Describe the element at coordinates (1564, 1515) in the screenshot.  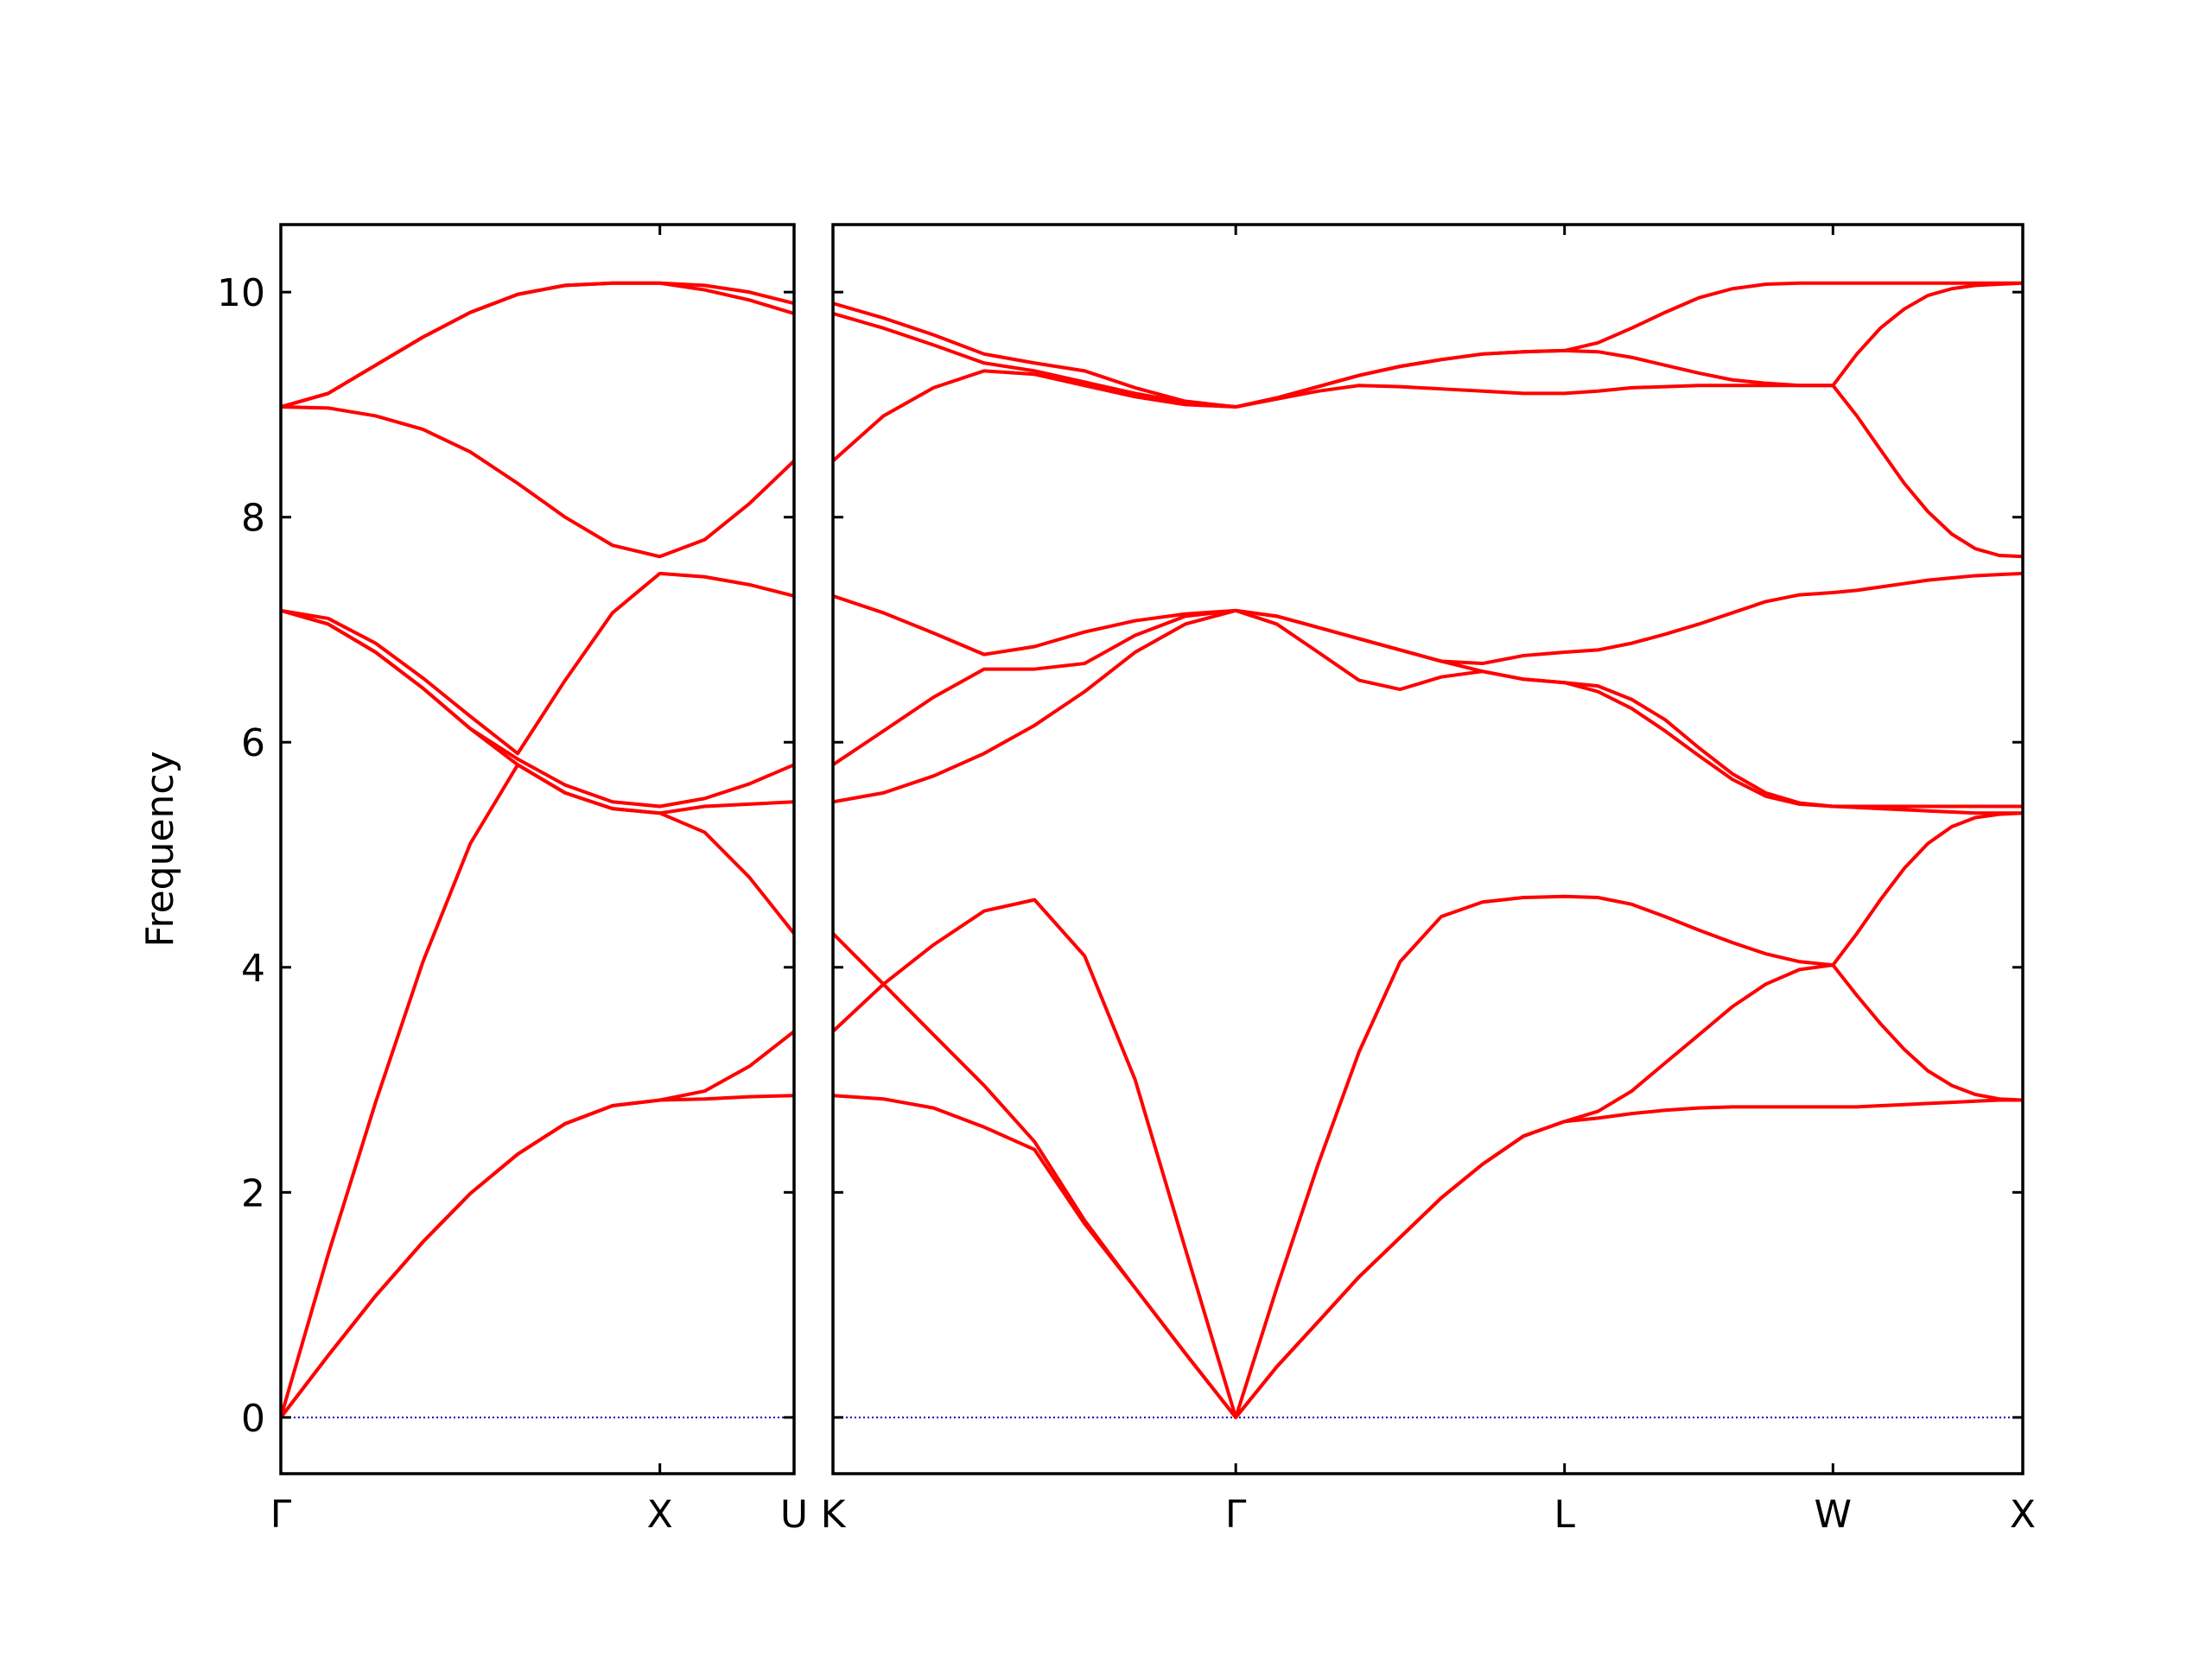
I see `x-tick-label: L` at that location.